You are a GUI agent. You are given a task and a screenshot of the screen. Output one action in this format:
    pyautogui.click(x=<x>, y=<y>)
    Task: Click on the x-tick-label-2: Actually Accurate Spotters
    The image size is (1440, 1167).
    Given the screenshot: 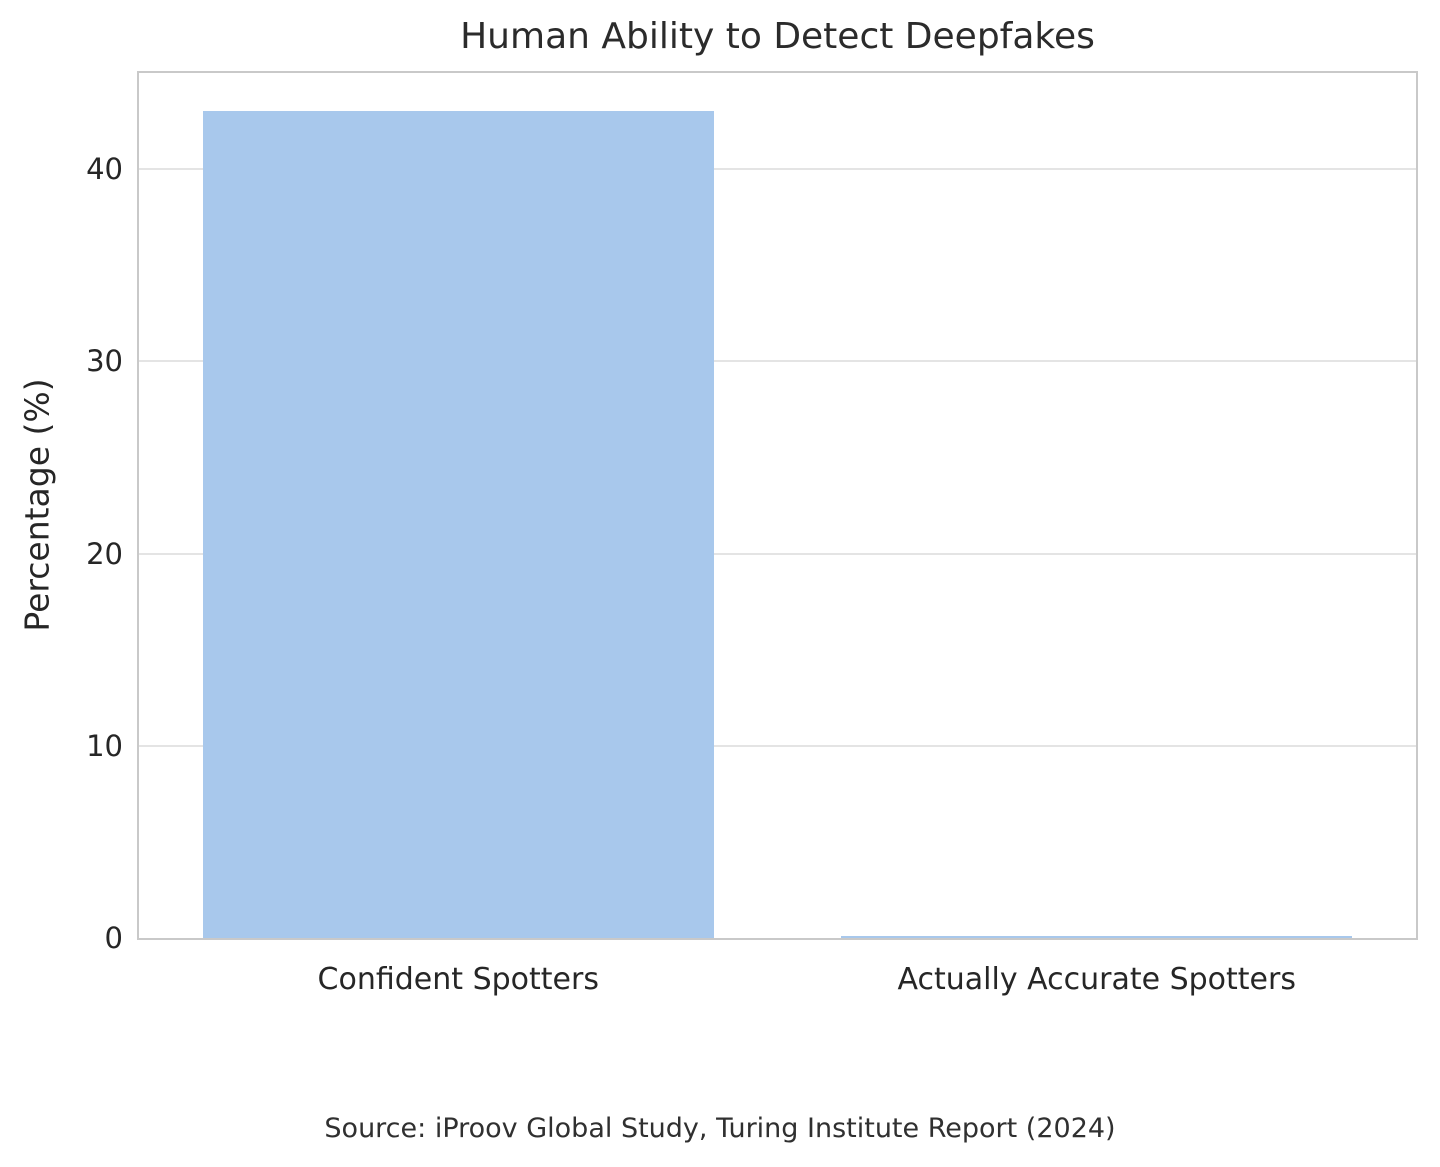 What is the action you would take?
    pyautogui.click(x=1096, y=979)
    